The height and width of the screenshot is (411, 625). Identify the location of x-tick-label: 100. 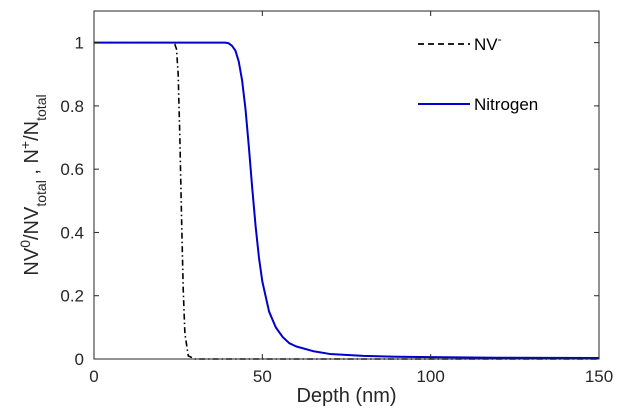
(430, 376).